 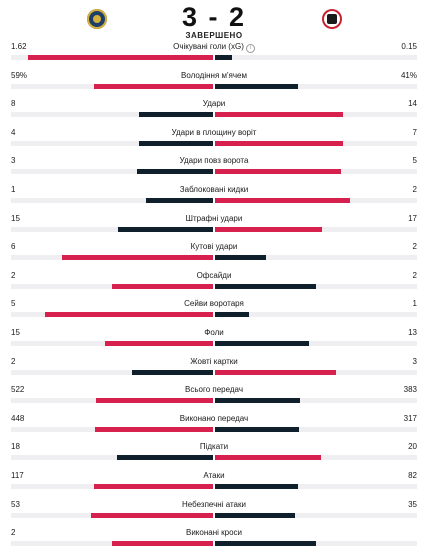 I want to click on match-header: 3 - 2 ЗАВЕРШЕНО, so click(x=214, y=20).